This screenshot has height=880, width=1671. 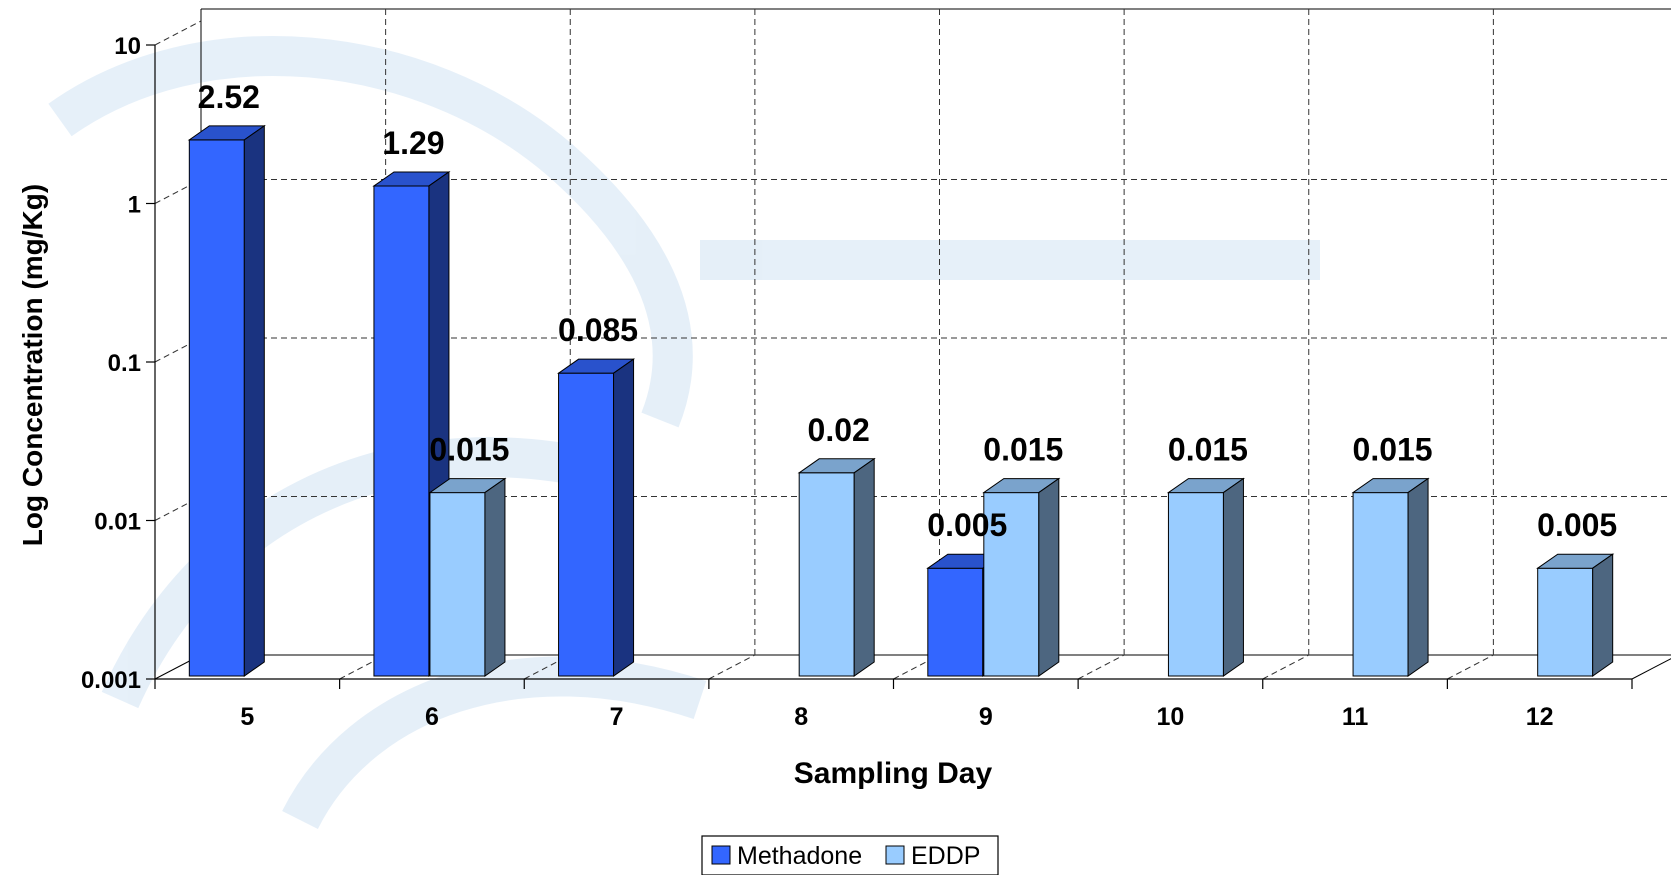 I want to click on data-label-eddp-day-12: 0.005, so click(x=1577, y=525).